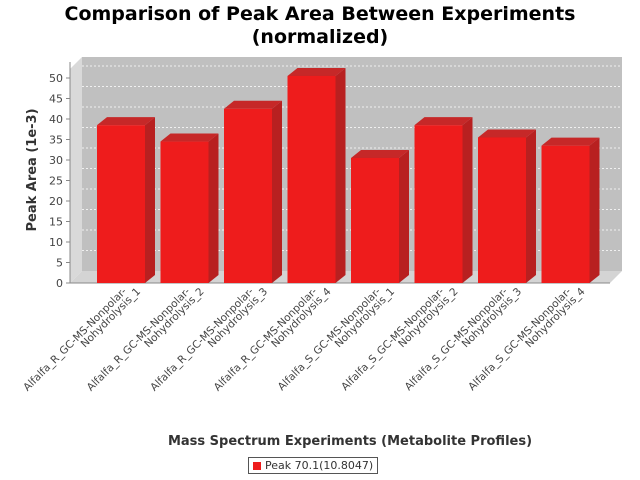 This screenshot has width=640, height=480. I want to click on y-tick-label: 40, so click(56, 119).